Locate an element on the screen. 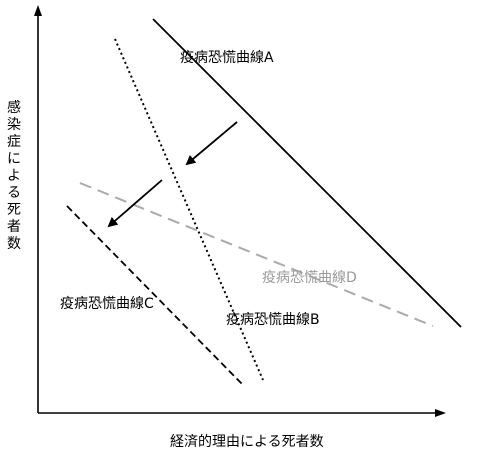 Image resolution: width=479 pixels, height=457 pixels. curve-c-label: 疫病恐慌曲線C is located at coordinates (107, 304).